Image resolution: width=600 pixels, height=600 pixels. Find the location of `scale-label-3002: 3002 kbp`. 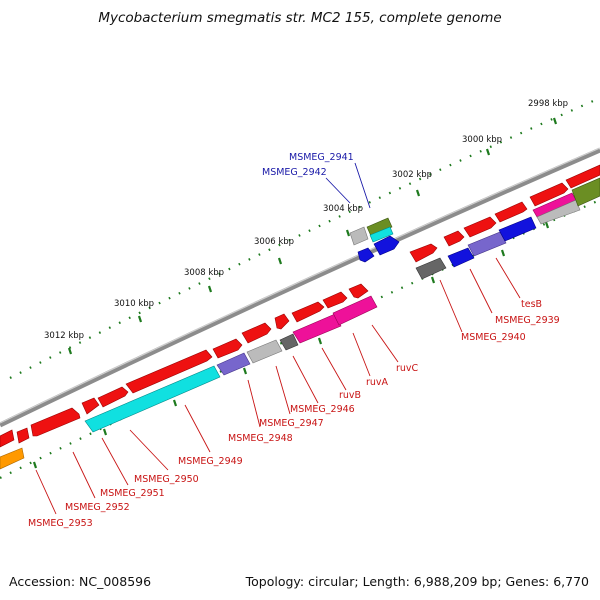

scale-label-3002: 3002 kbp is located at coordinates (412, 175).